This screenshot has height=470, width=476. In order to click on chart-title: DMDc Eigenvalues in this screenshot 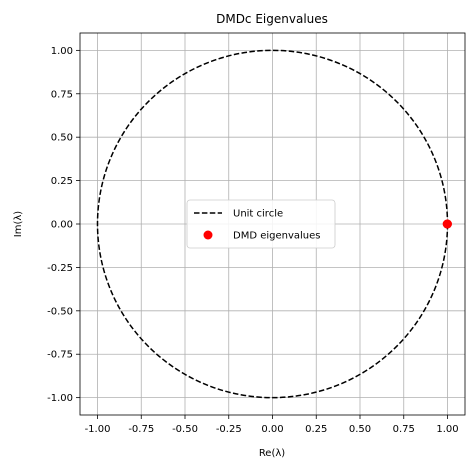, I will do `click(272, 19)`.